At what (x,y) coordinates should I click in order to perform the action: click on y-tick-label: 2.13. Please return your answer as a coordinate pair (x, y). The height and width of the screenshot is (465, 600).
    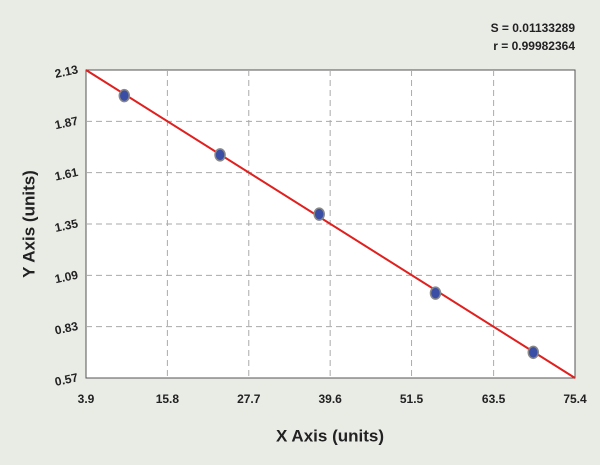
    Looking at the image, I should click on (67, 71).